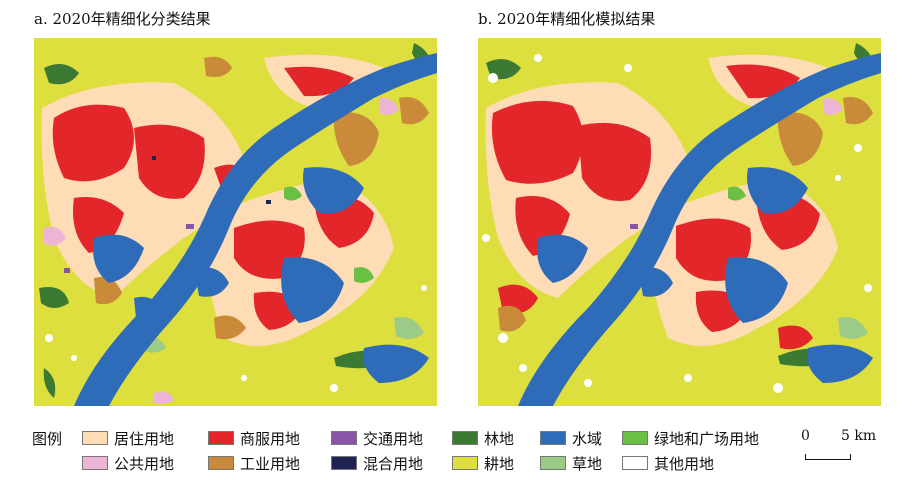 This screenshot has height=480, width=922. What do you see at coordinates (393, 463) in the screenshot?
I see `legend-label: 混合用地` at bounding box center [393, 463].